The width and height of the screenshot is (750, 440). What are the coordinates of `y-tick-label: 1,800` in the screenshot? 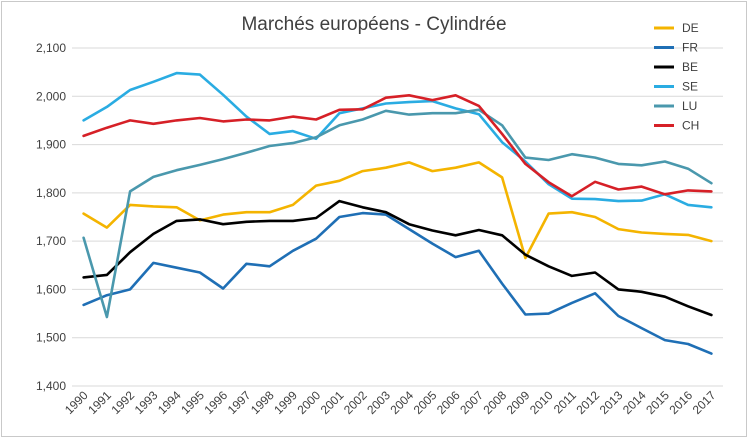 It's located at (51, 193).